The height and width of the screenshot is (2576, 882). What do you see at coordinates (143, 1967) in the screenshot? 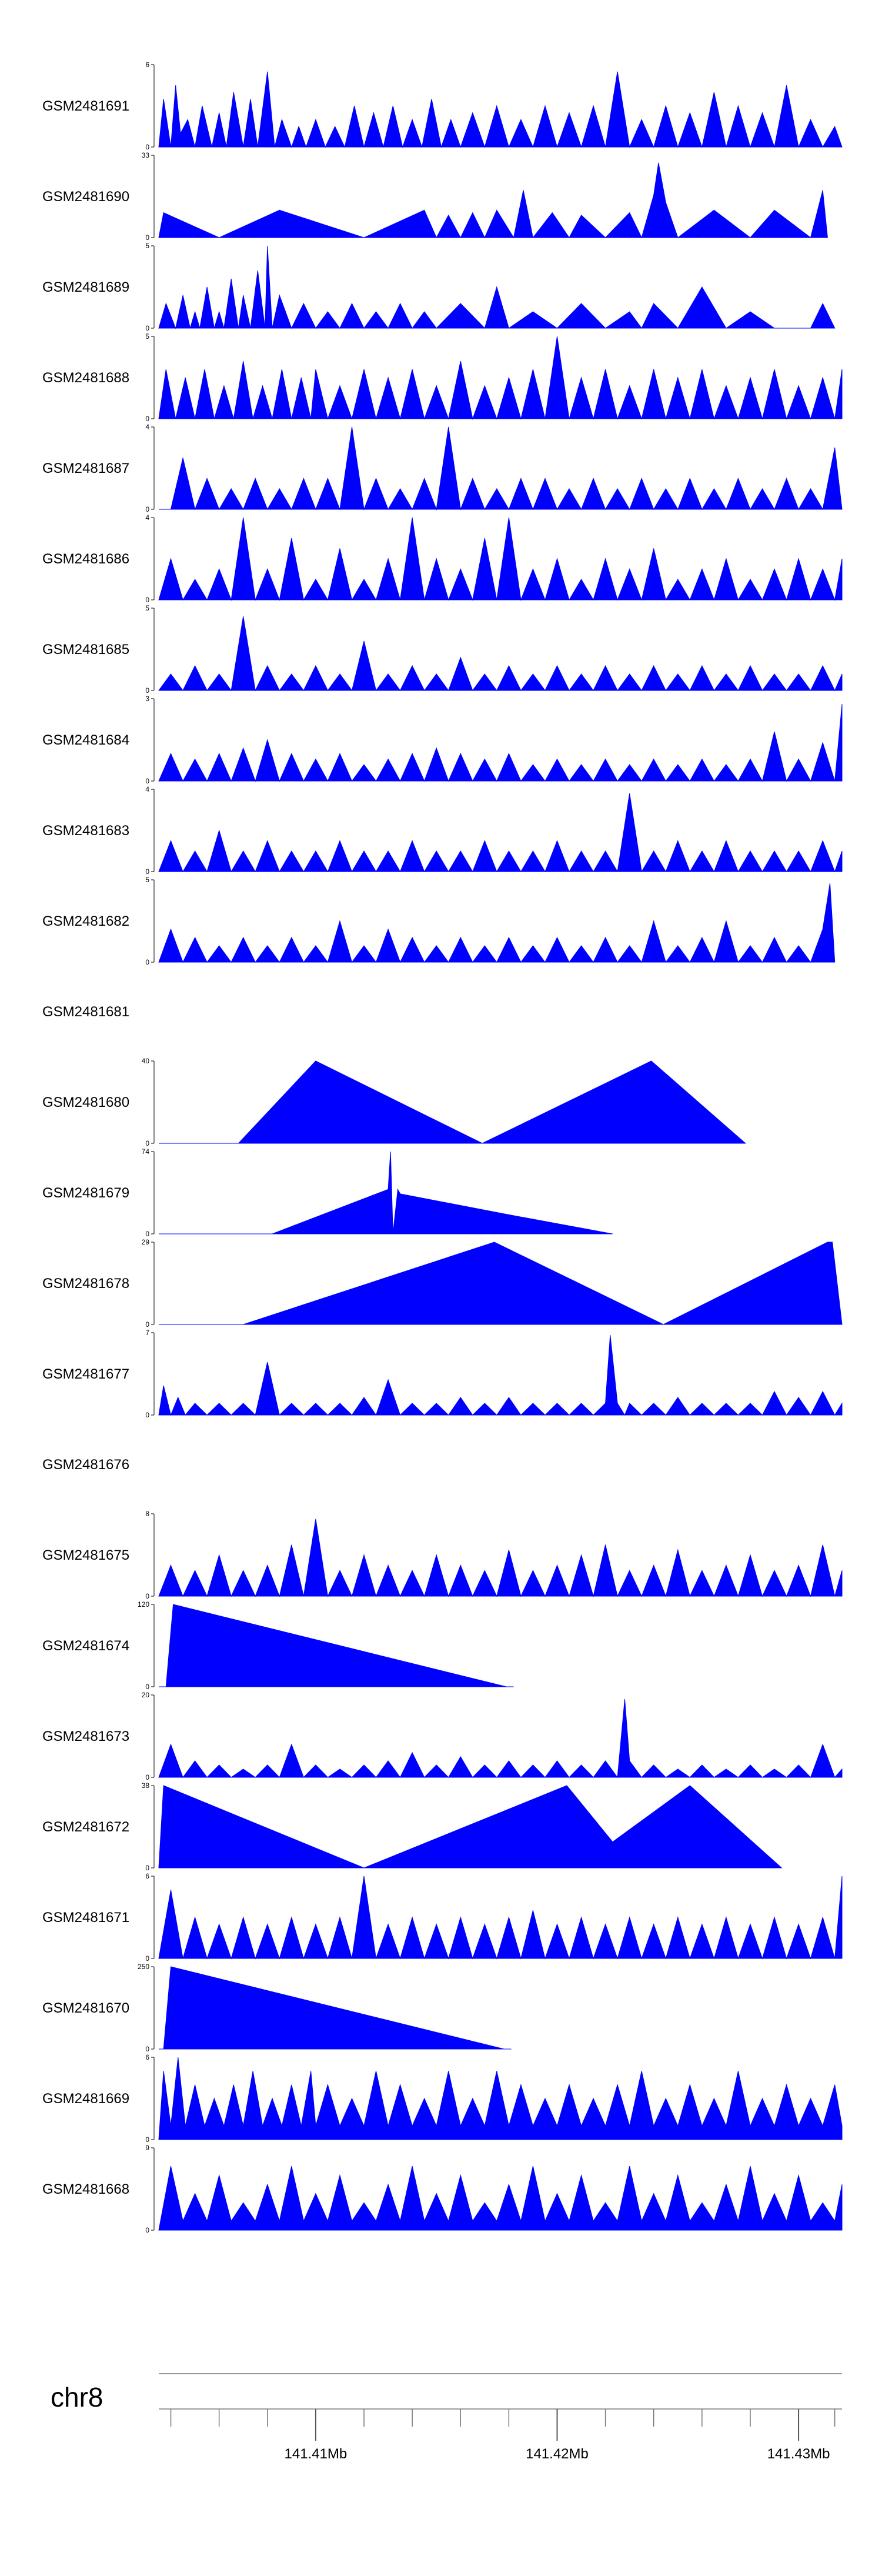
I see `y-tick-label-max: 250` at bounding box center [143, 1967].